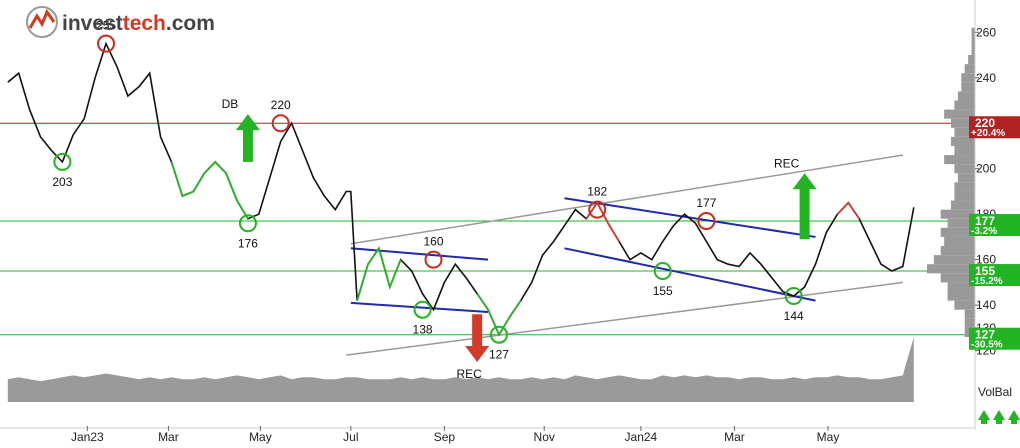 The image size is (1020, 448). Describe the element at coordinates (986, 32) in the screenshot. I see `y-tick-label-260: 260` at that location.